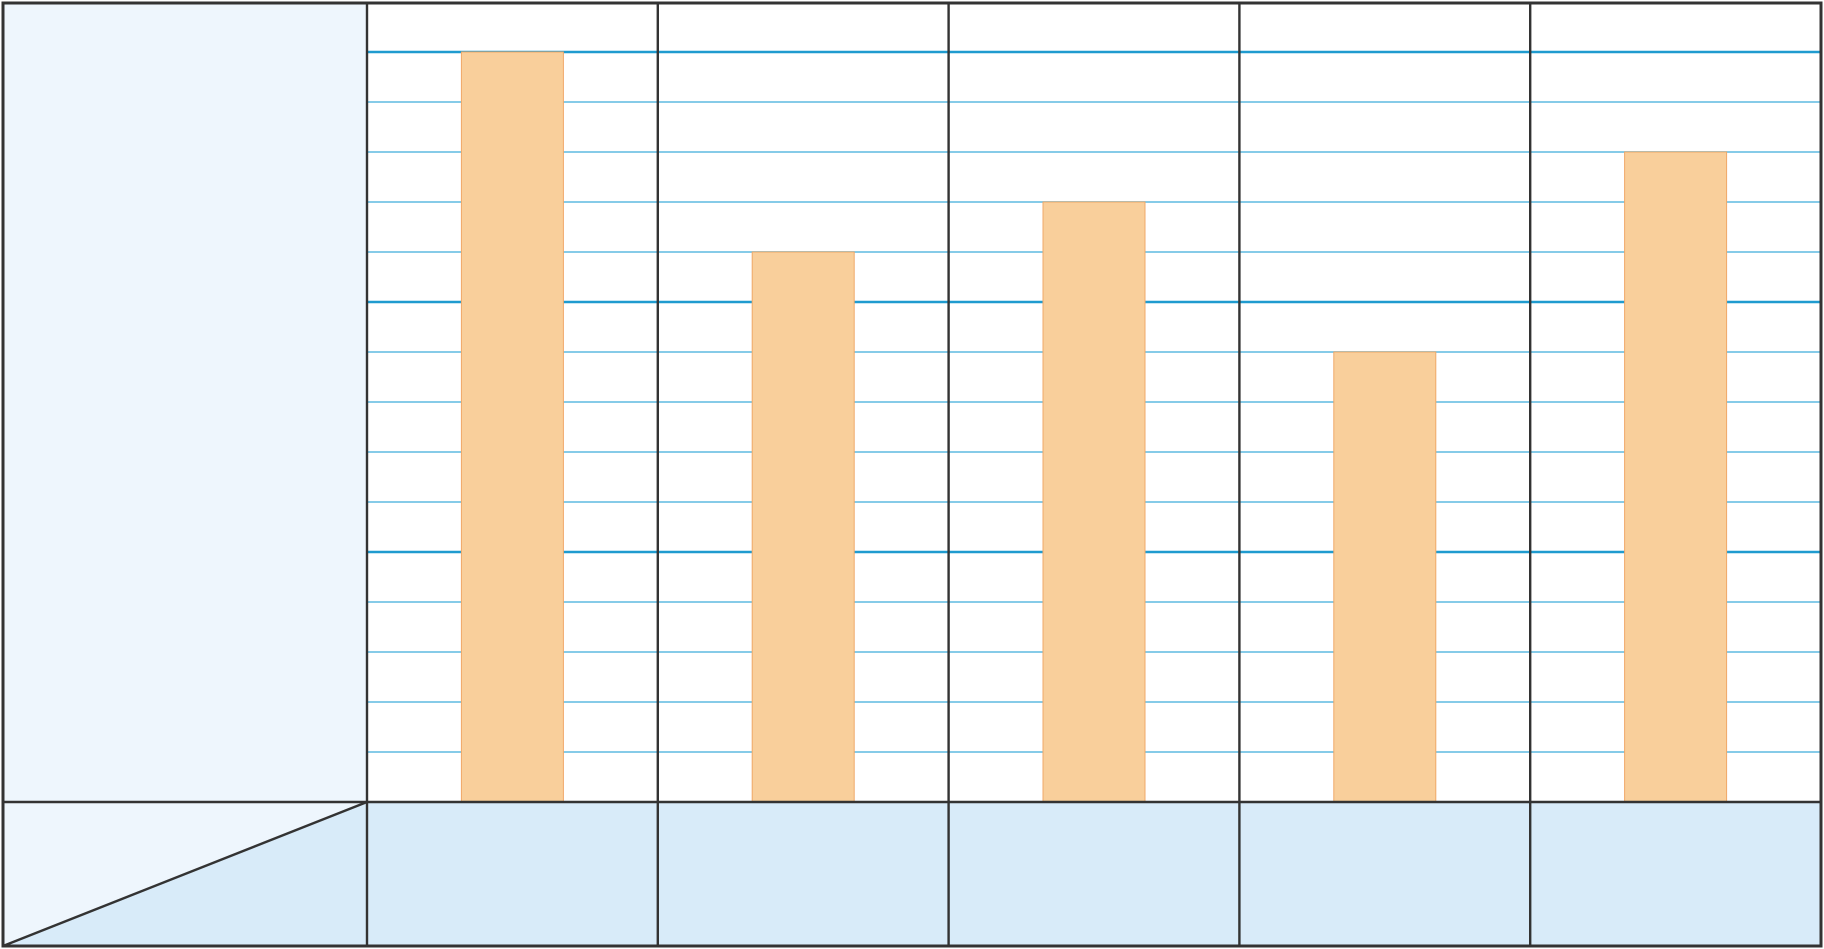  I want to click on category-label-band, so click(1094, 874).